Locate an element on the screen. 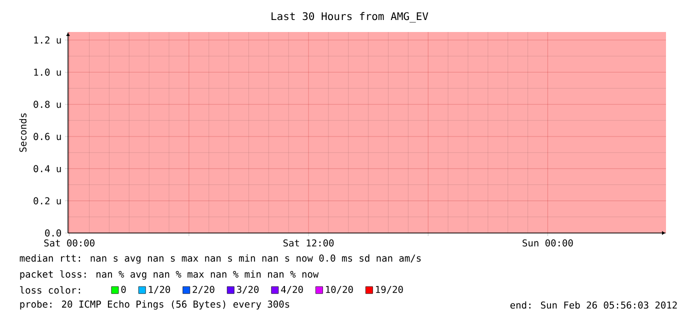  chart-title: Last 30 Hours from AMG_EV is located at coordinates (350, 17).